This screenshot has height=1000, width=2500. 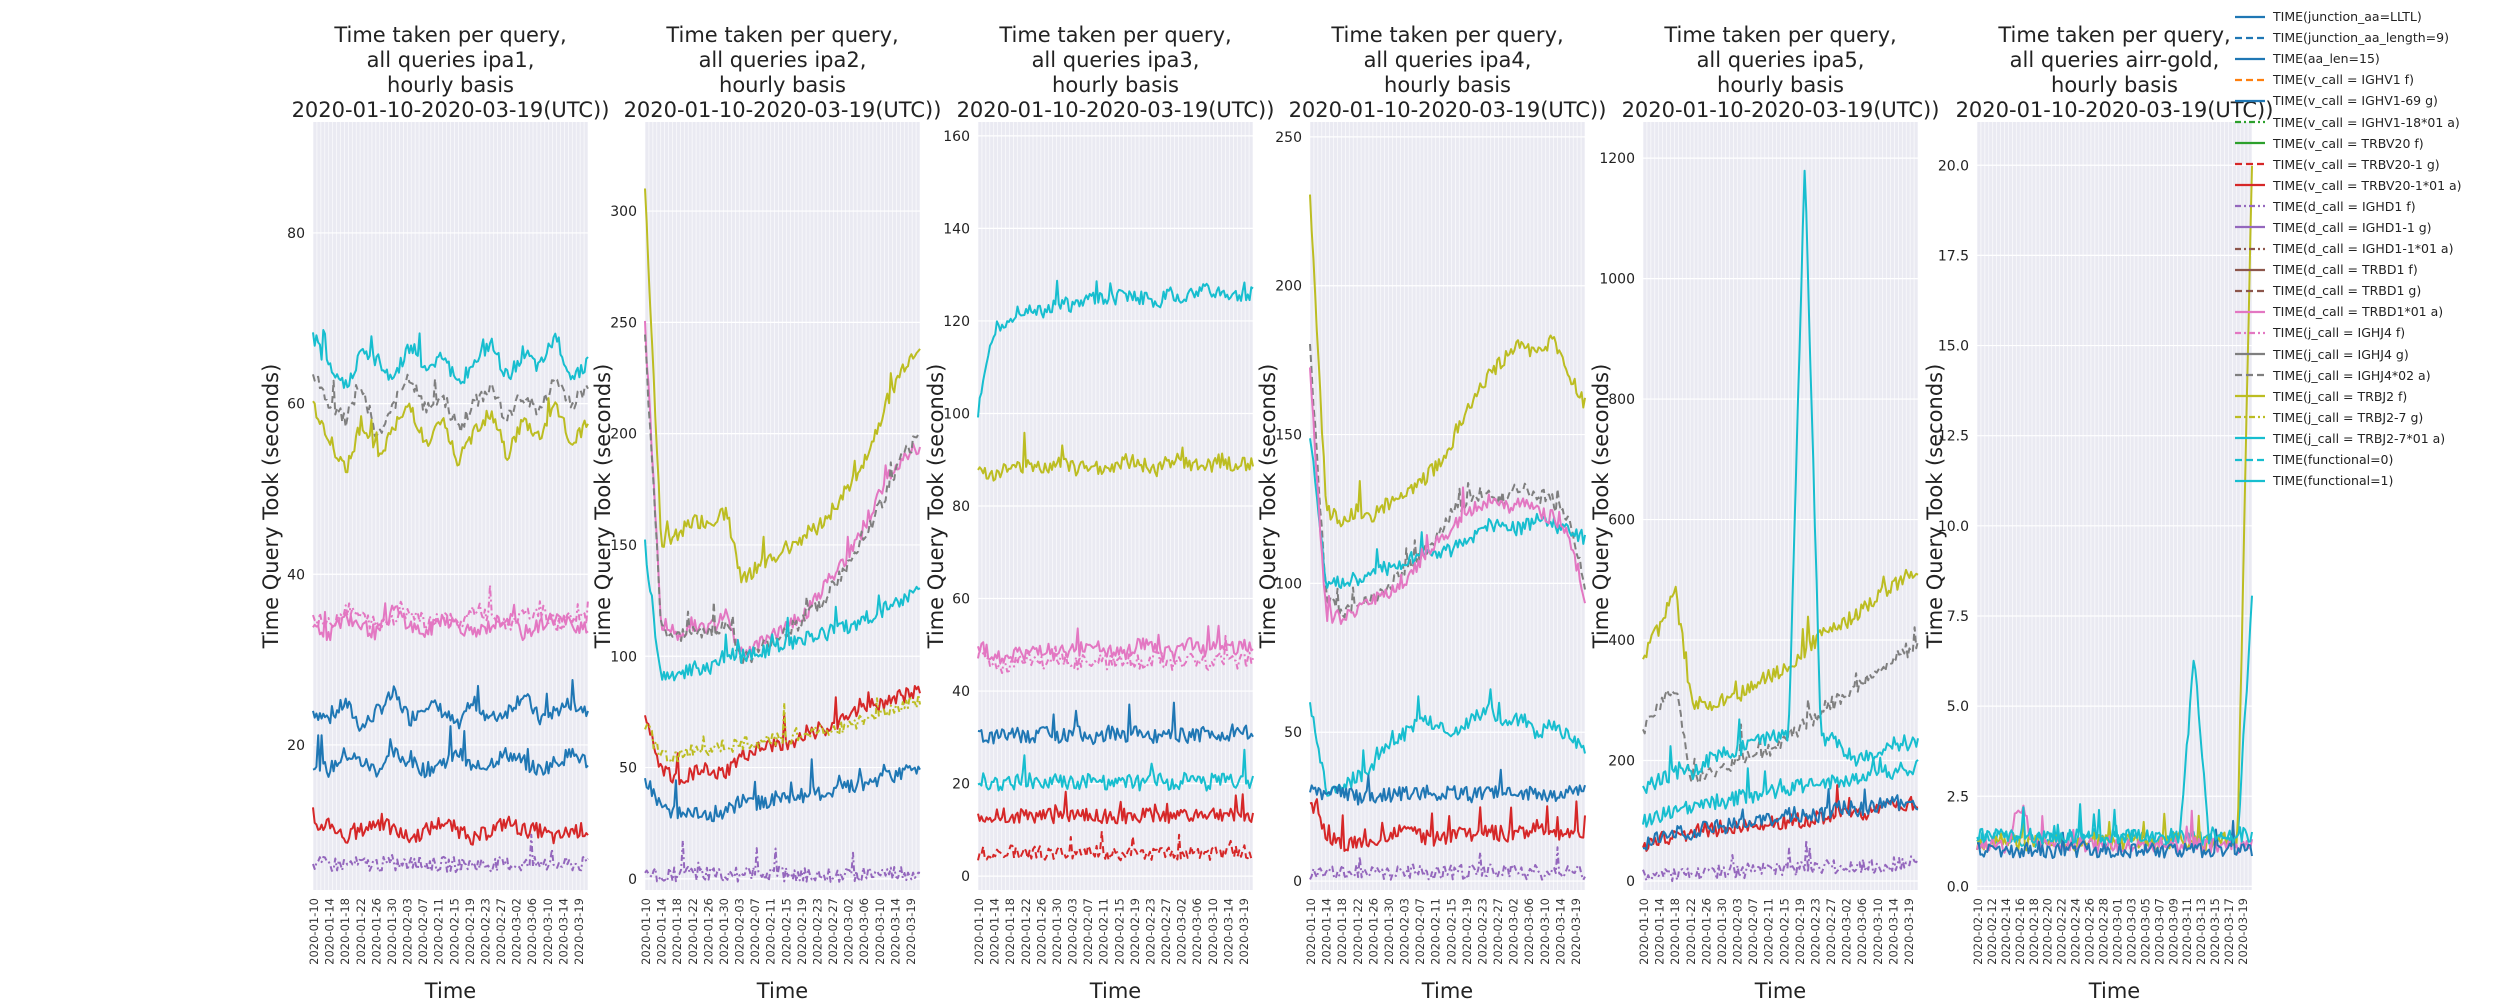 What do you see at coordinates (2006, 931) in the screenshot?
I see `x-tick-label: 2020-02-14` at bounding box center [2006, 931].